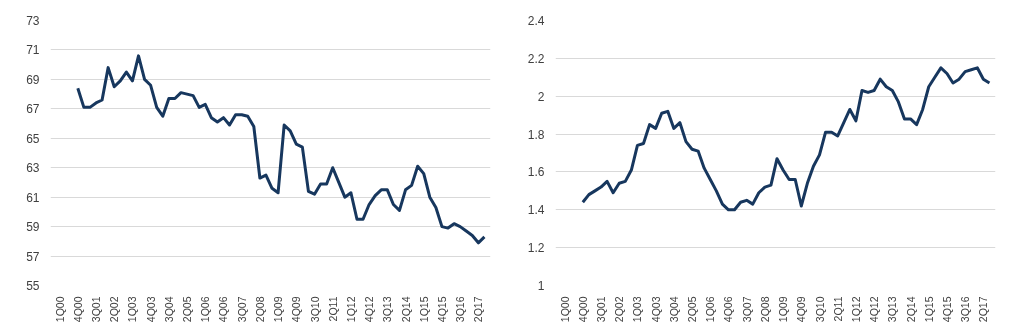 The width and height of the screenshot is (1023, 331). Describe the element at coordinates (536, 134) in the screenshot. I see `y-tick-label: 1.8` at that location.